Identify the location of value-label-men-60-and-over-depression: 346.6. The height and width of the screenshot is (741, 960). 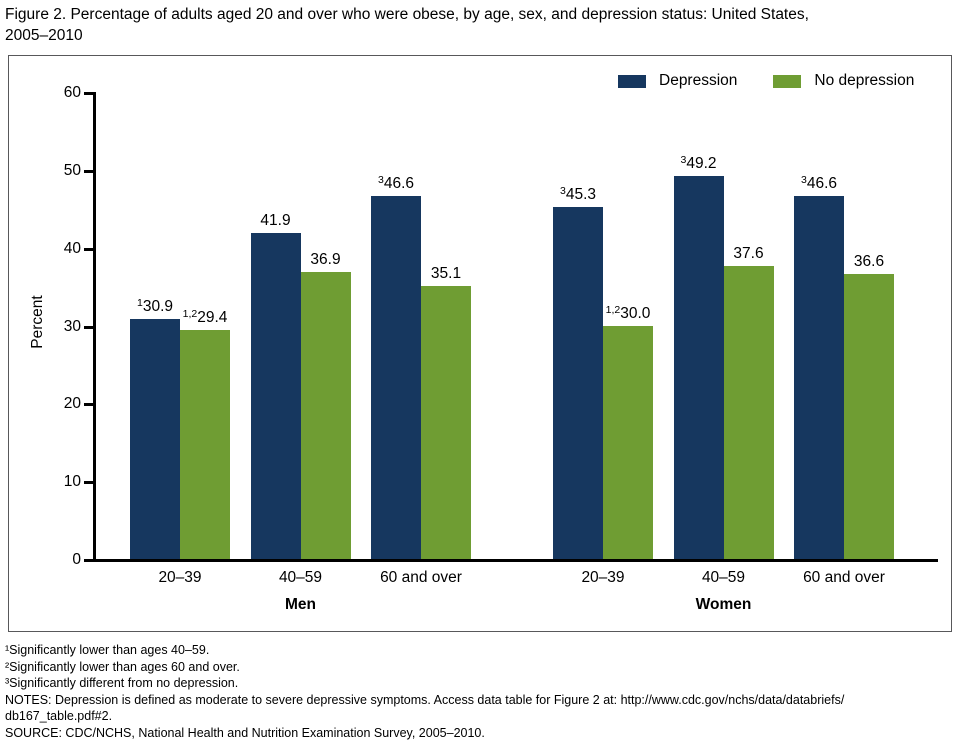
(396, 184).